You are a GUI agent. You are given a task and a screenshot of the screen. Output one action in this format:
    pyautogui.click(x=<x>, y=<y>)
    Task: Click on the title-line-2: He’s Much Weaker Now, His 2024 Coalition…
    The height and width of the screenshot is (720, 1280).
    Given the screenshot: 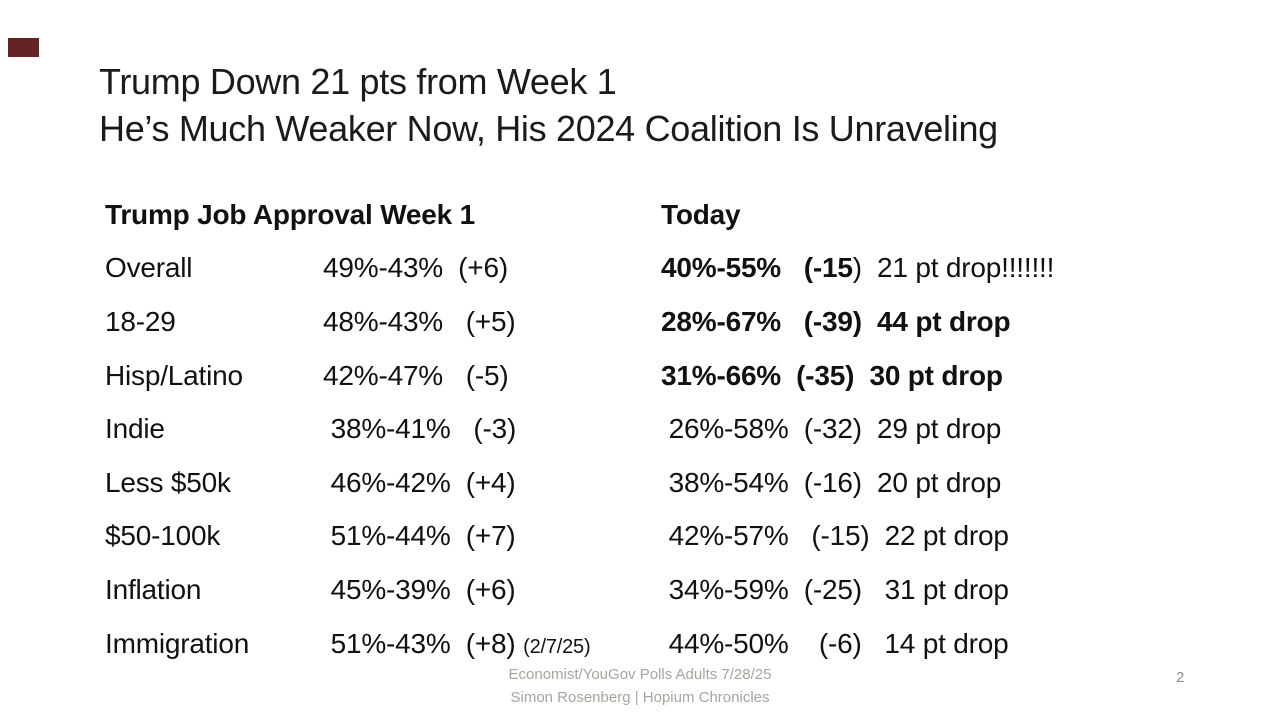 What is the action you would take?
    pyautogui.click(x=548, y=128)
    